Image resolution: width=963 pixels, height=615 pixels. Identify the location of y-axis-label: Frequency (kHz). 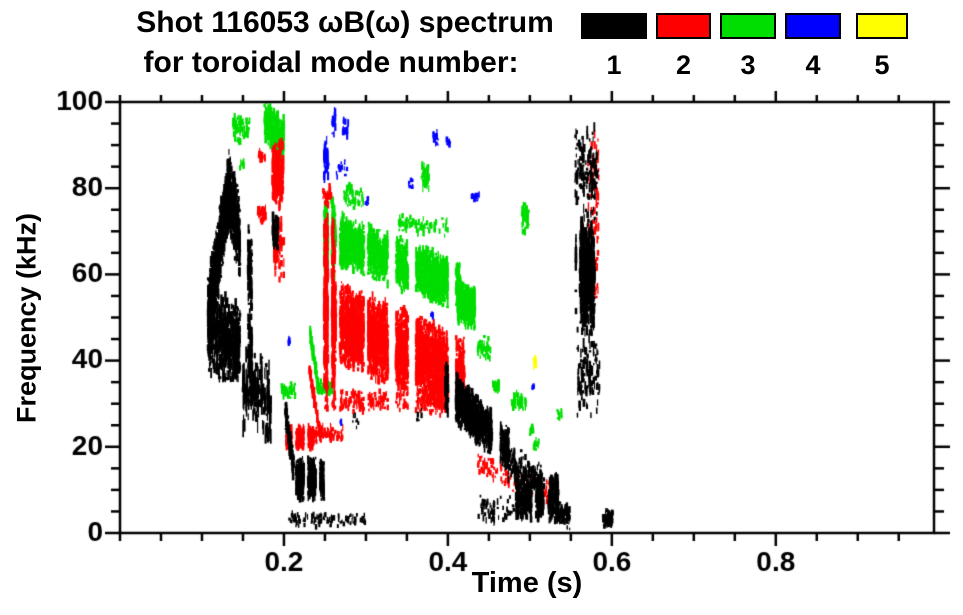
(26, 318).